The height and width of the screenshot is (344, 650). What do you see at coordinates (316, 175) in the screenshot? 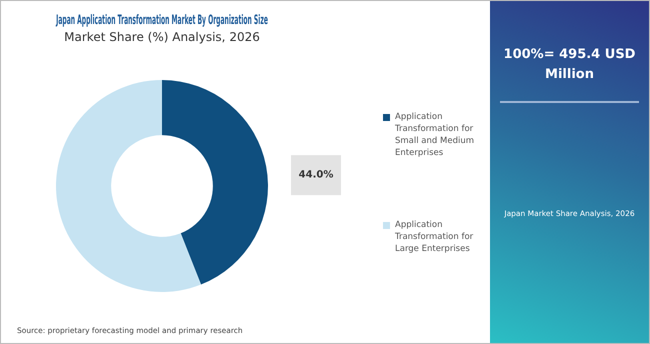
I see `data-label: 44.0%` at bounding box center [316, 175].